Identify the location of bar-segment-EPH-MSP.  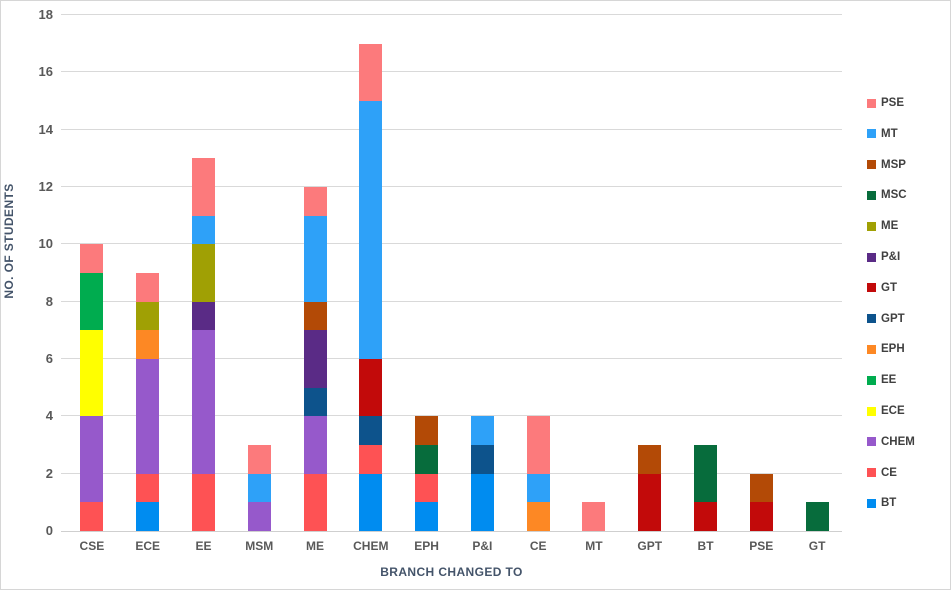
(427, 430).